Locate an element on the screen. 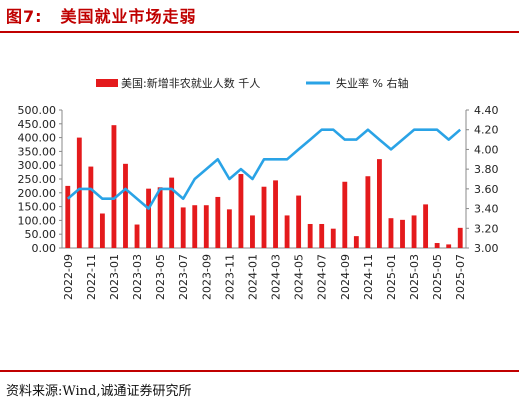 This screenshot has width=519, height=405. right-tick-label: 4.40 is located at coordinates (486, 110).